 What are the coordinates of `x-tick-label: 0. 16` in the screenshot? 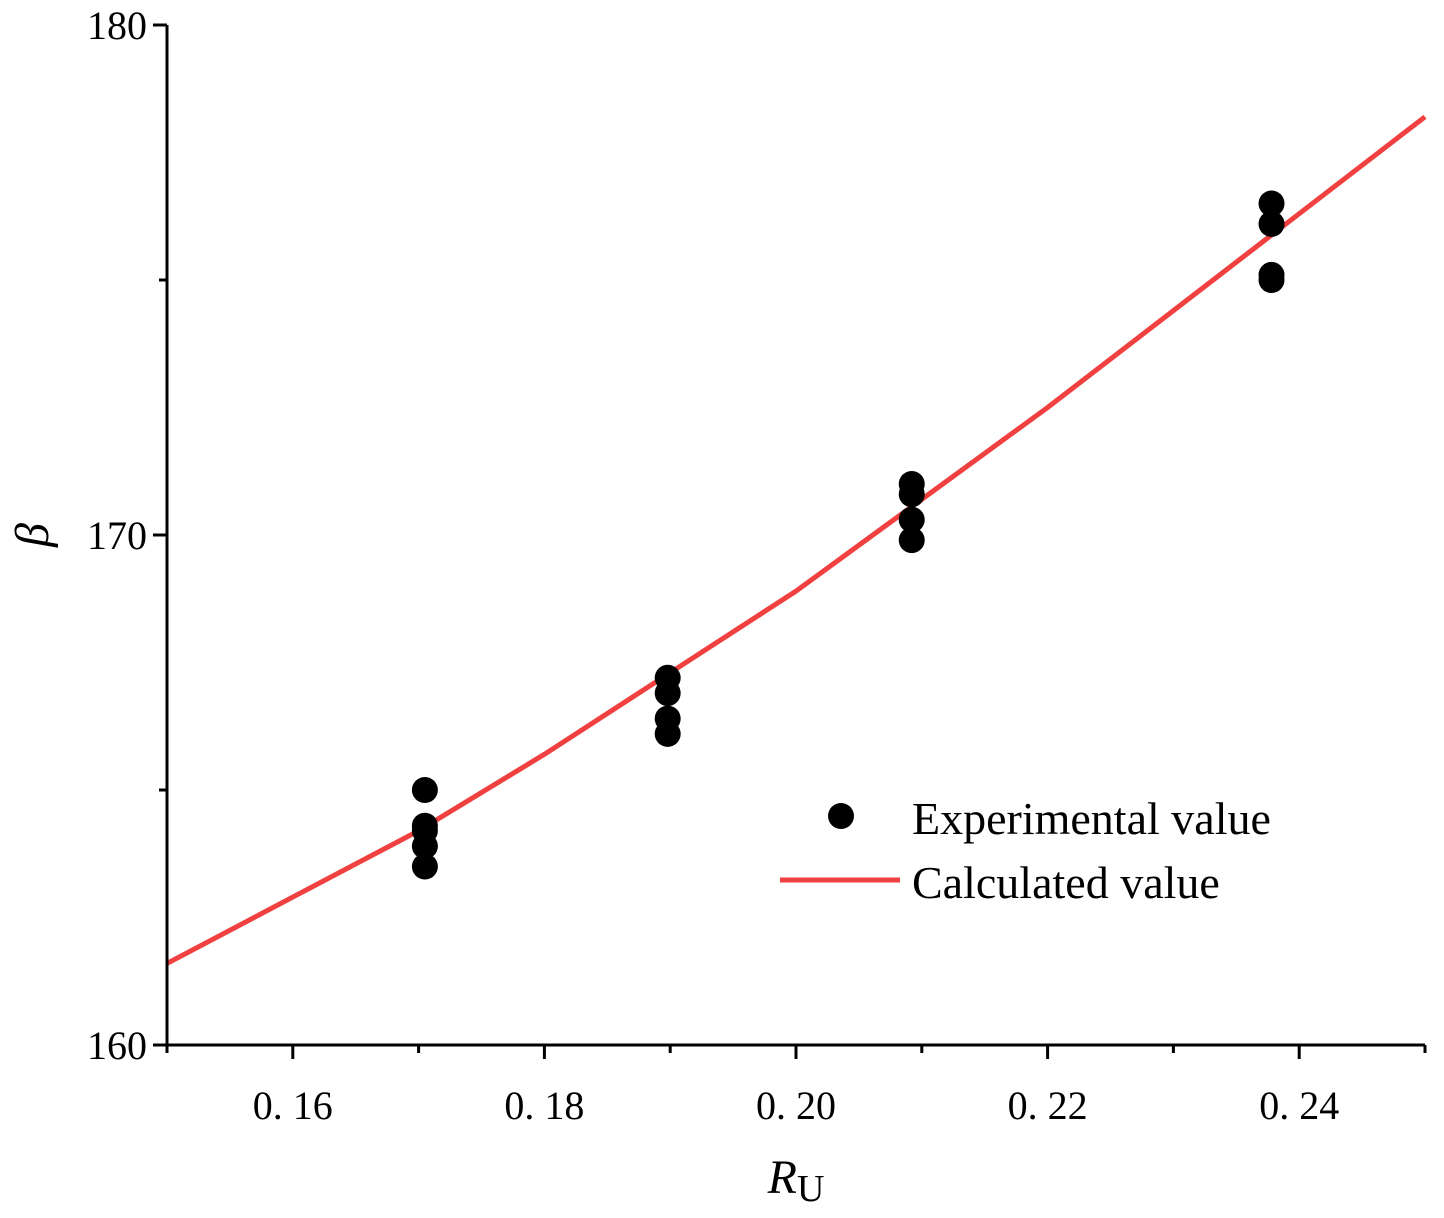 It's located at (293, 1105).